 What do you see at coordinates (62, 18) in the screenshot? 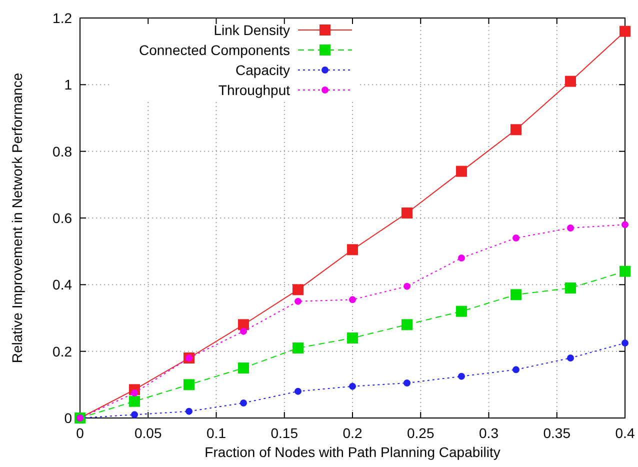
I see `y-tick-label: 1.2` at bounding box center [62, 18].